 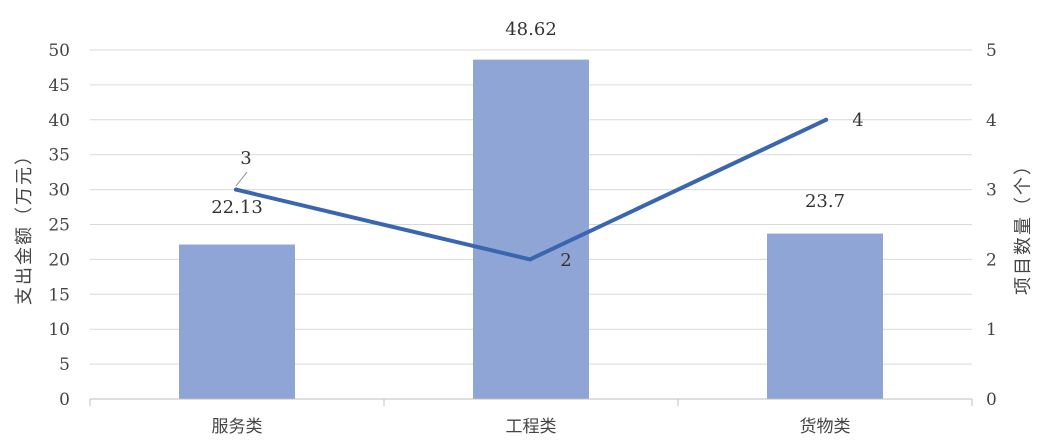 I want to click on bar-data-label: 22.13, so click(x=237, y=207).